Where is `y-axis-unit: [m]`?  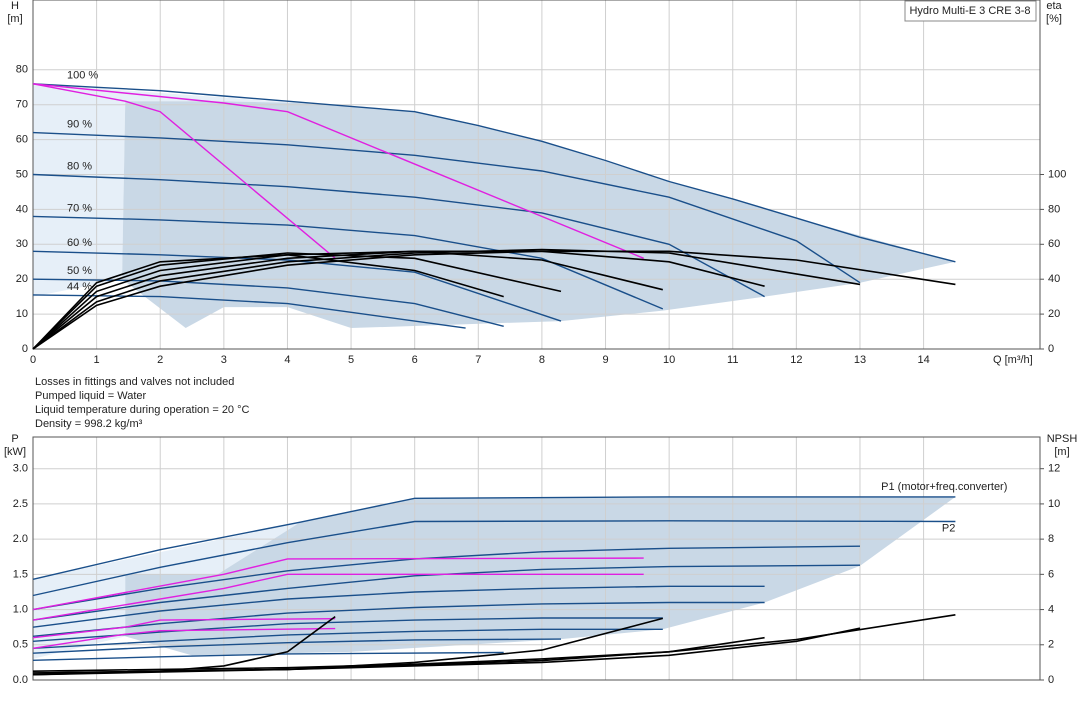 y-axis-unit: [m] is located at coordinates (14, 19).